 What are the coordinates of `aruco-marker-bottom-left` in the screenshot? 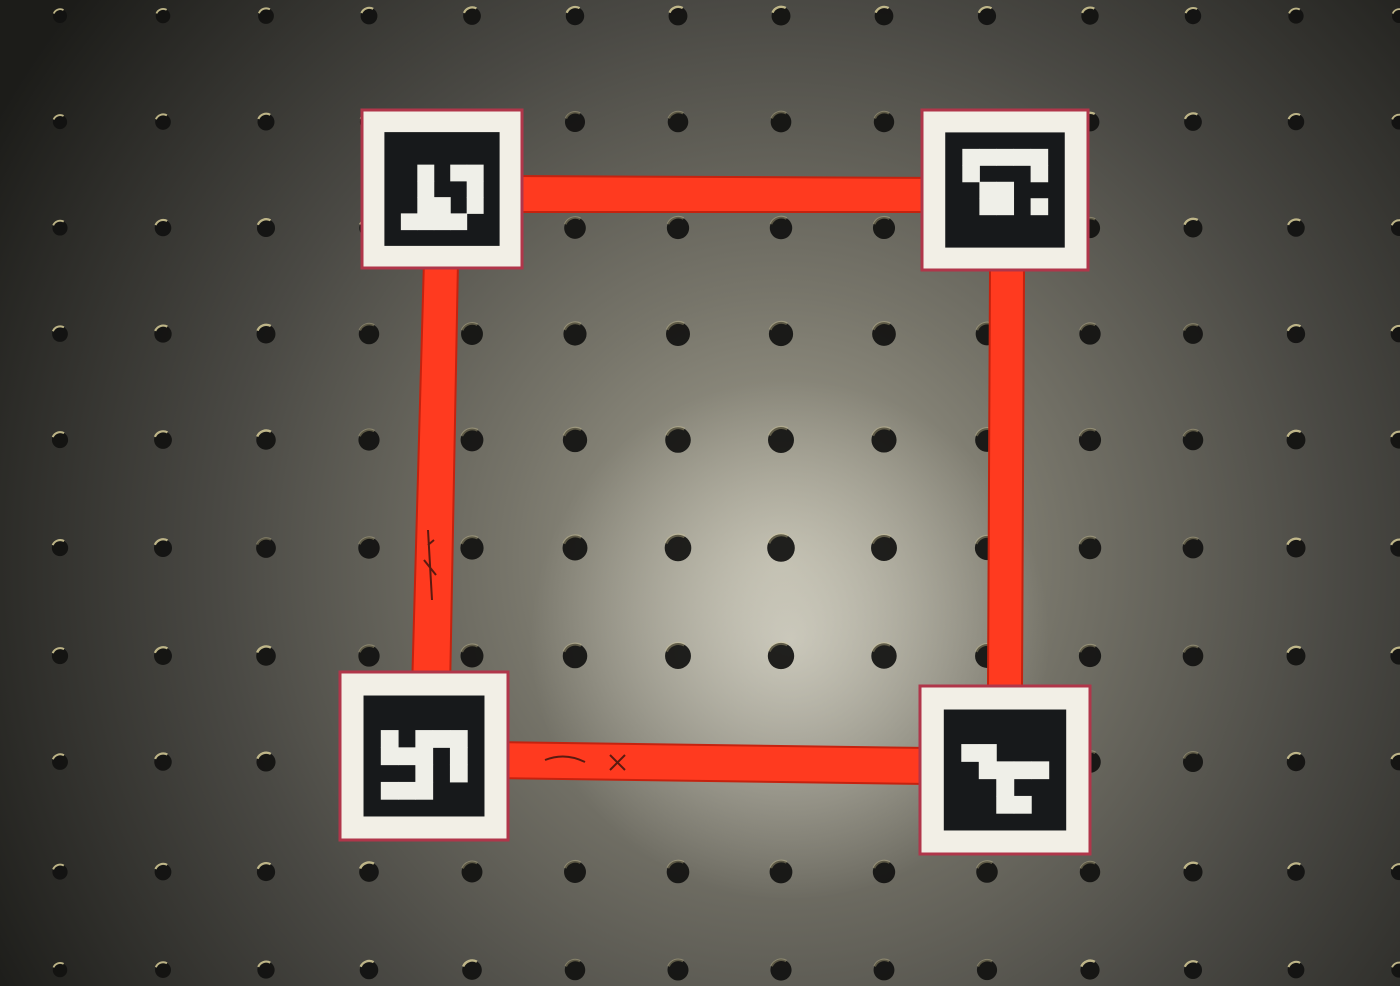 It's located at (424, 756).